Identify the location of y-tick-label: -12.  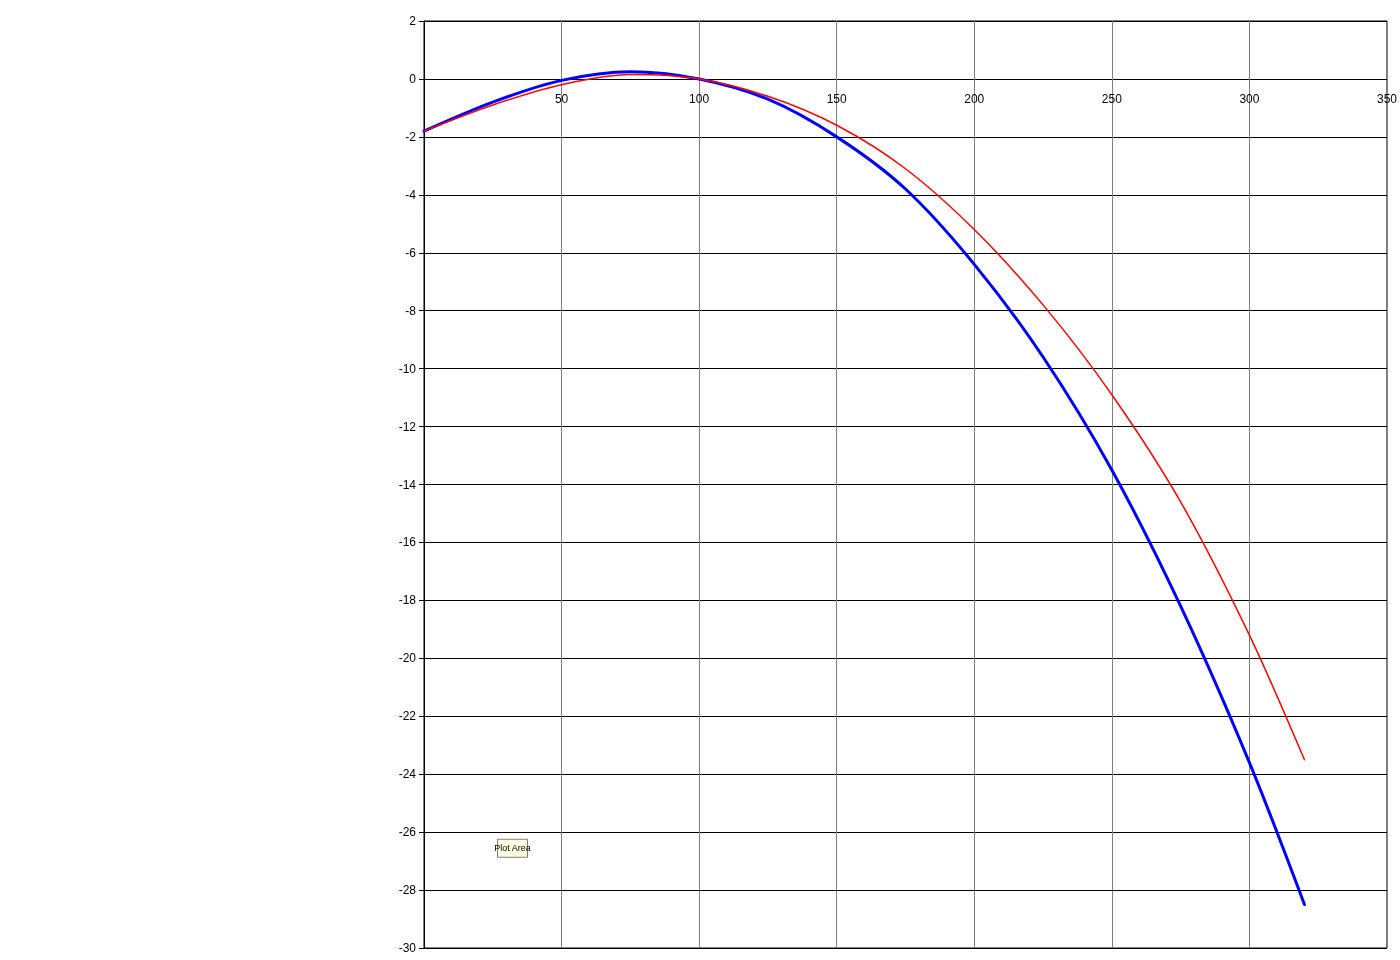
(407, 426).